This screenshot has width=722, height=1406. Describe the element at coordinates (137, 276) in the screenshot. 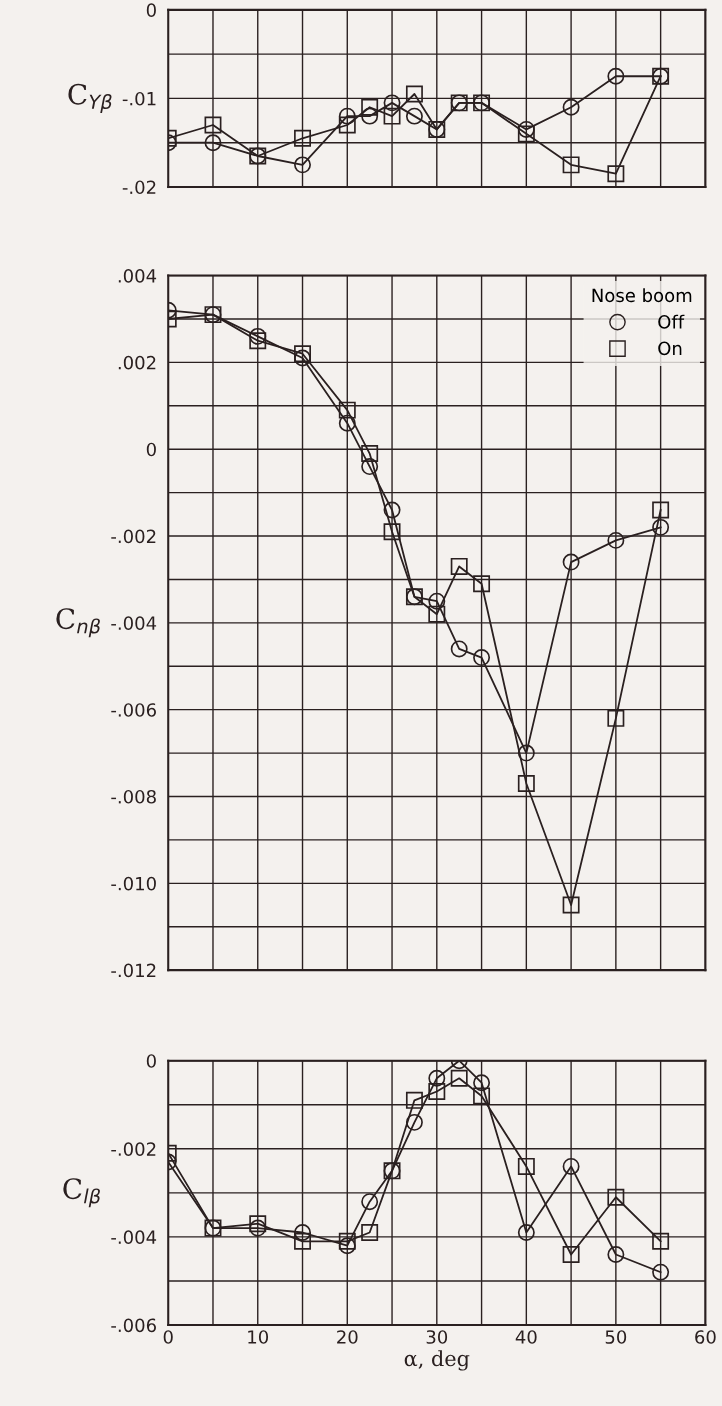

I see `y-tick-label: .004` at that location.